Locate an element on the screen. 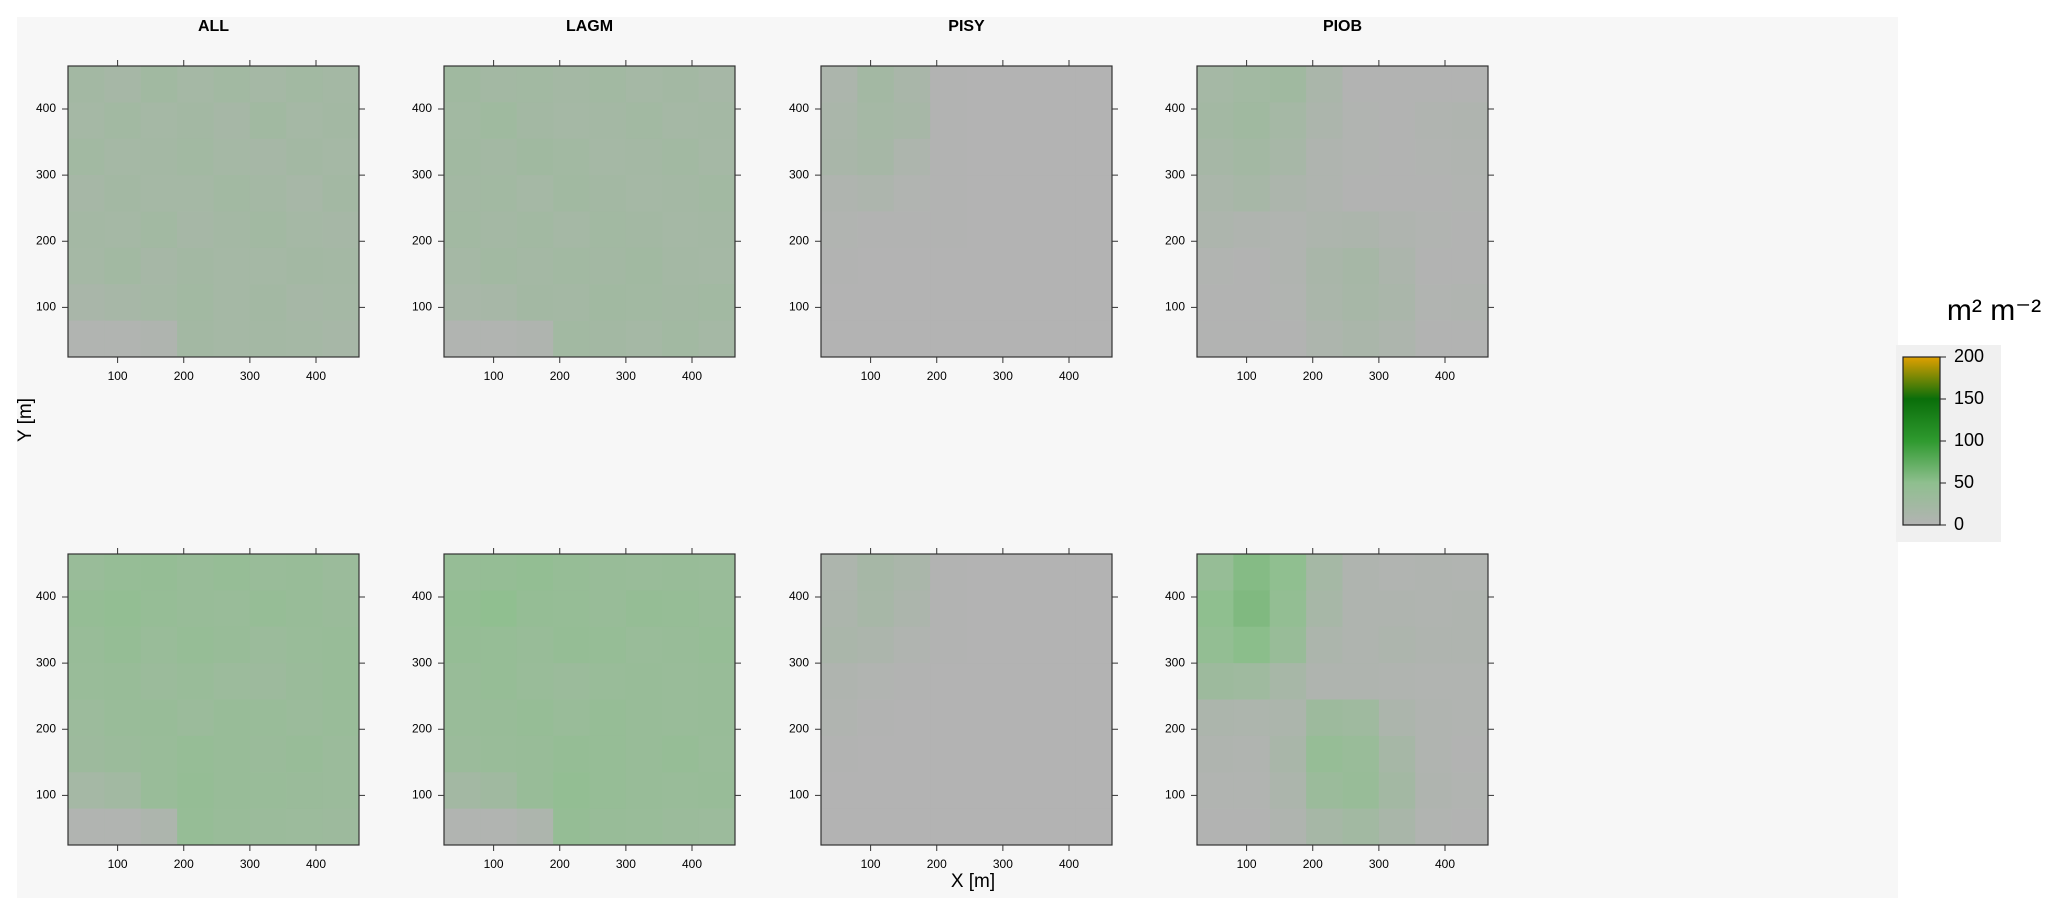  y-tick-label: 300 is located at coordinates (46, 662).